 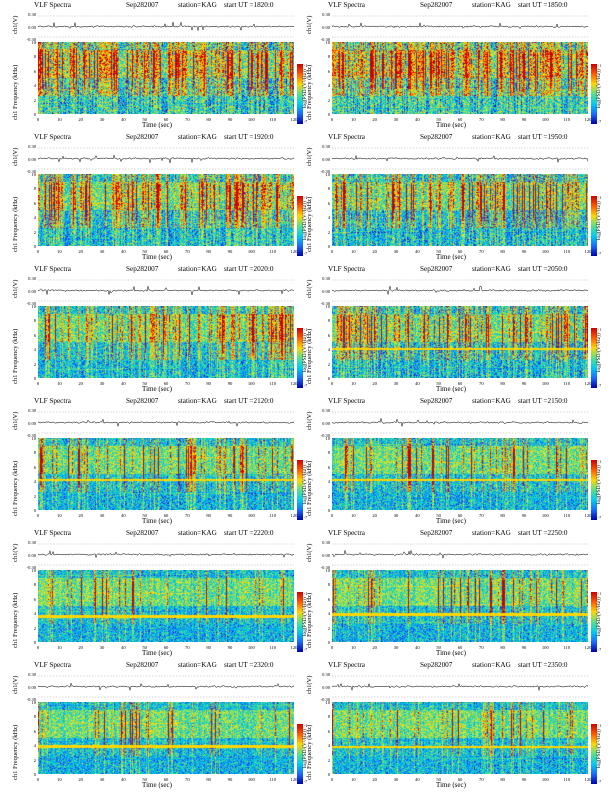 What do you see at coordinates (34, 482) in the screenshot?
I see `frequency-tick-label: 4` at bounding box center [34, 482].